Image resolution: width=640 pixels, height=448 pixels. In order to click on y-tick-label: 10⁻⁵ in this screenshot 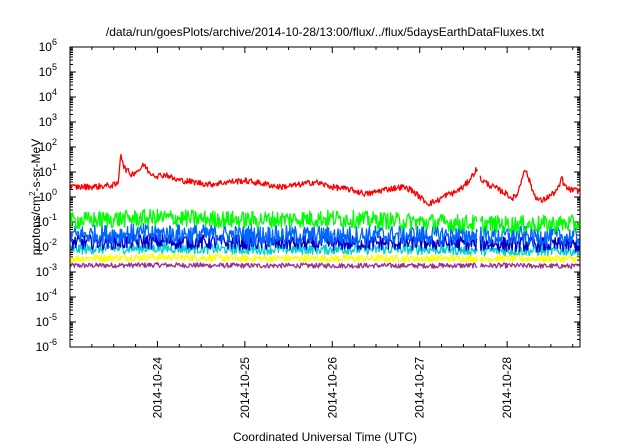, I will do `click(46, 320)`.